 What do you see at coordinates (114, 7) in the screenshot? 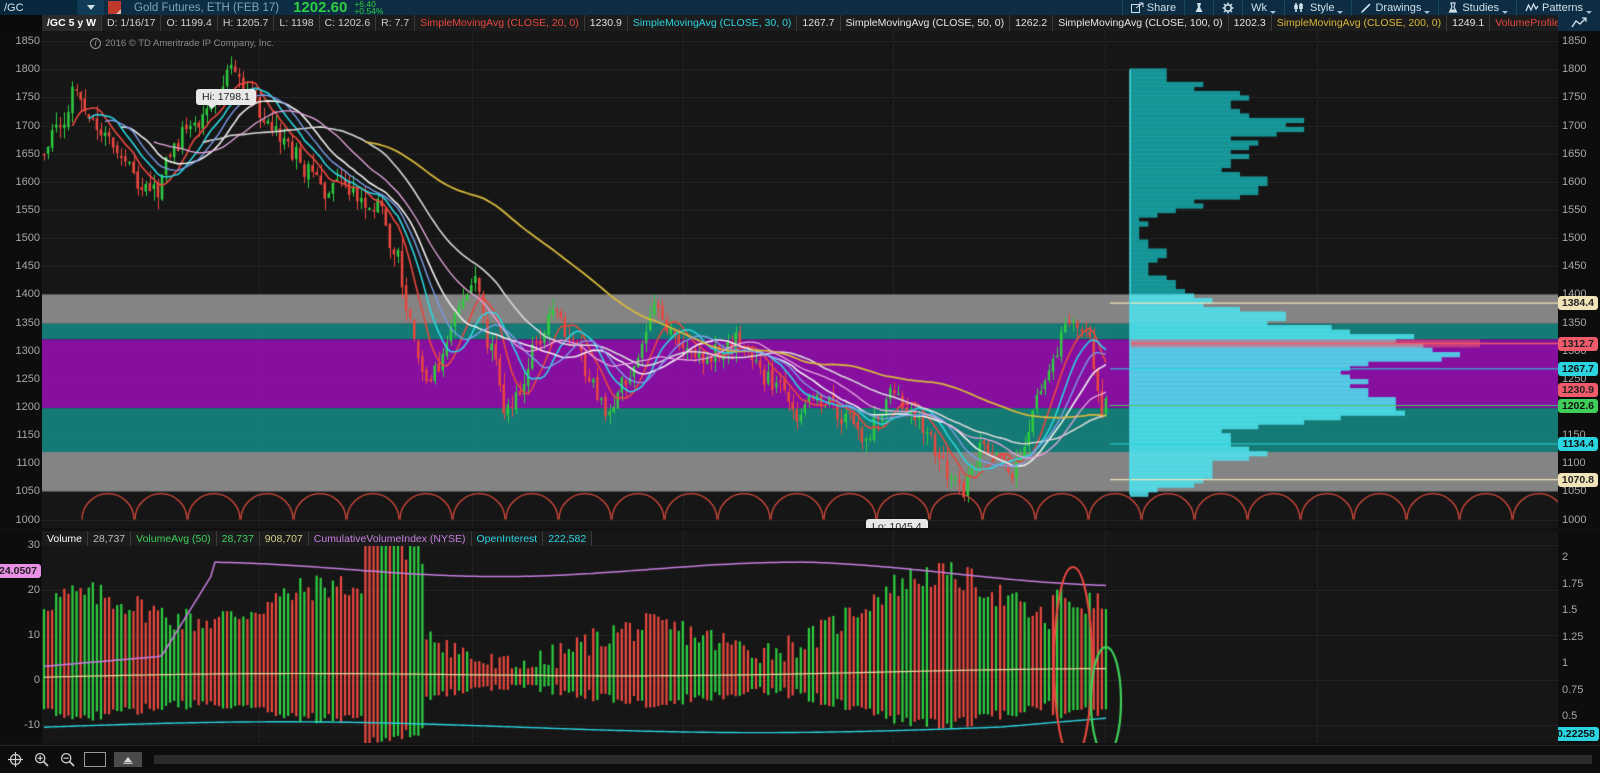
I see `red-flag-icon` at bounding box center [114, 7].